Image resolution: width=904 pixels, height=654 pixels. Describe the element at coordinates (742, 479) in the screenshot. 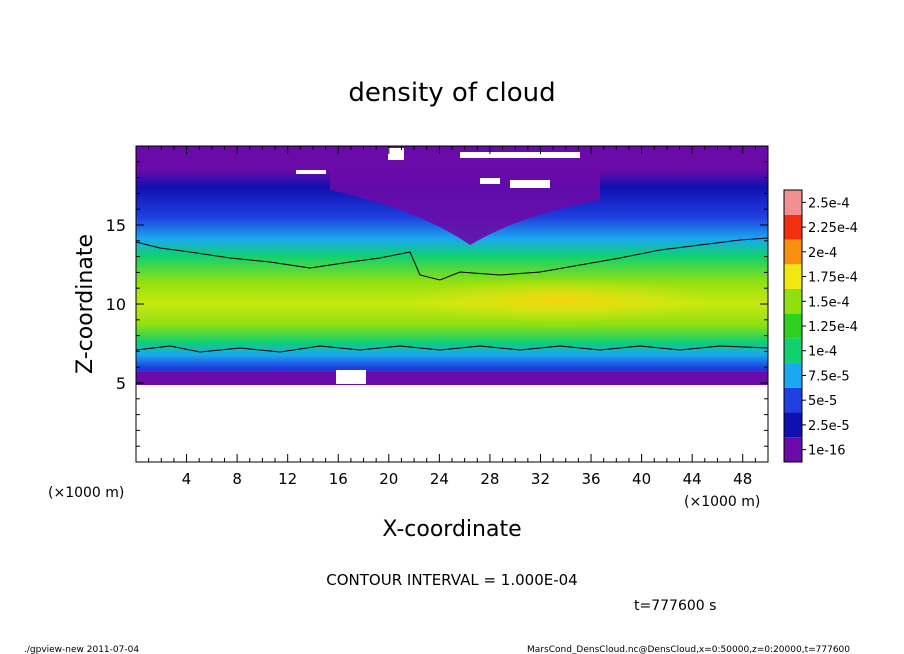

I see `x-tick-label: 48` at that location.